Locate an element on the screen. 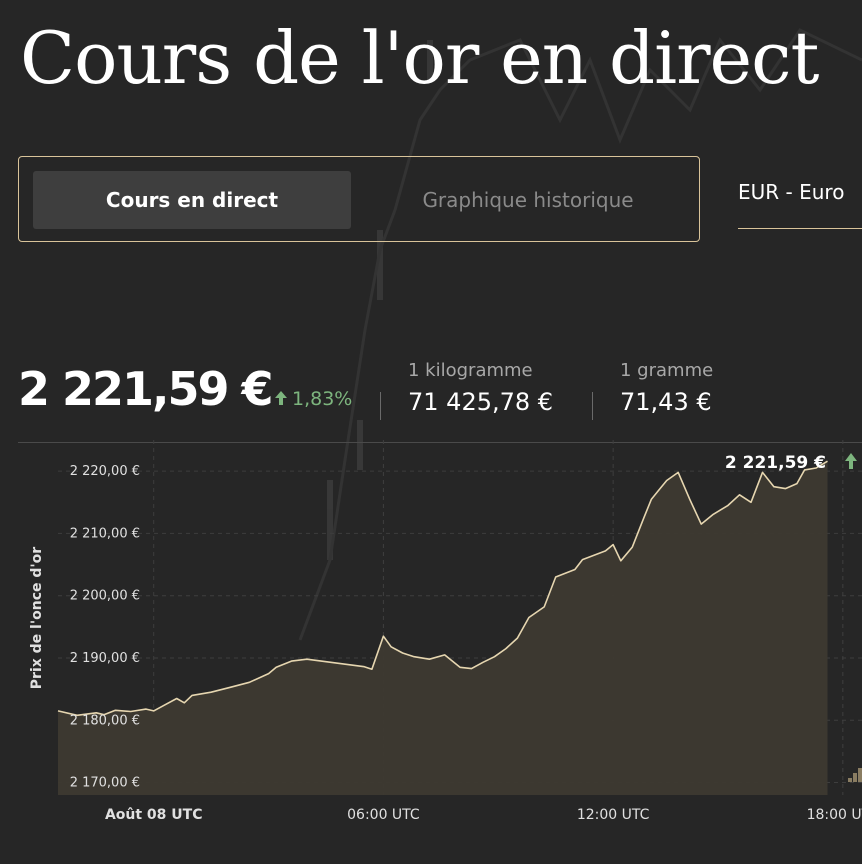 The image size is (862, 864). view-tabs: Cours en direct Graphique historique is located at coordinates (359, 199).